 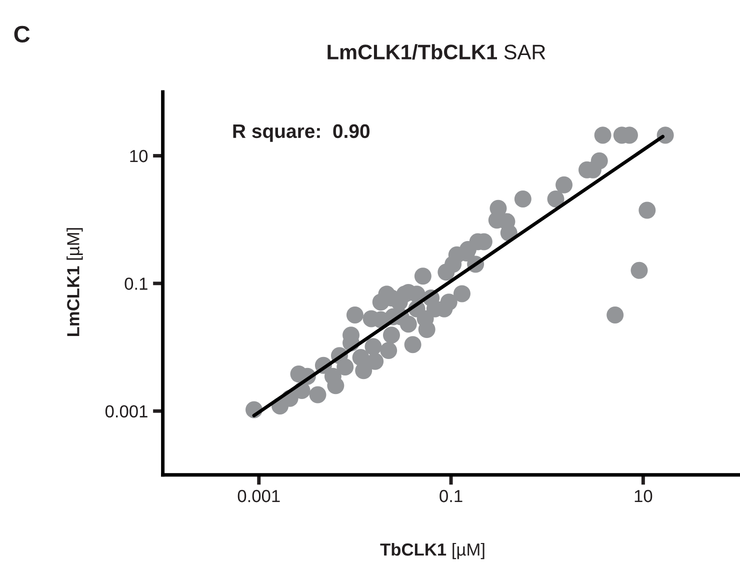 What do you see at coordinates (136, 284) in the screenshot?
I see `y-tick-label: 0.1` at bounding box center [136, 284].